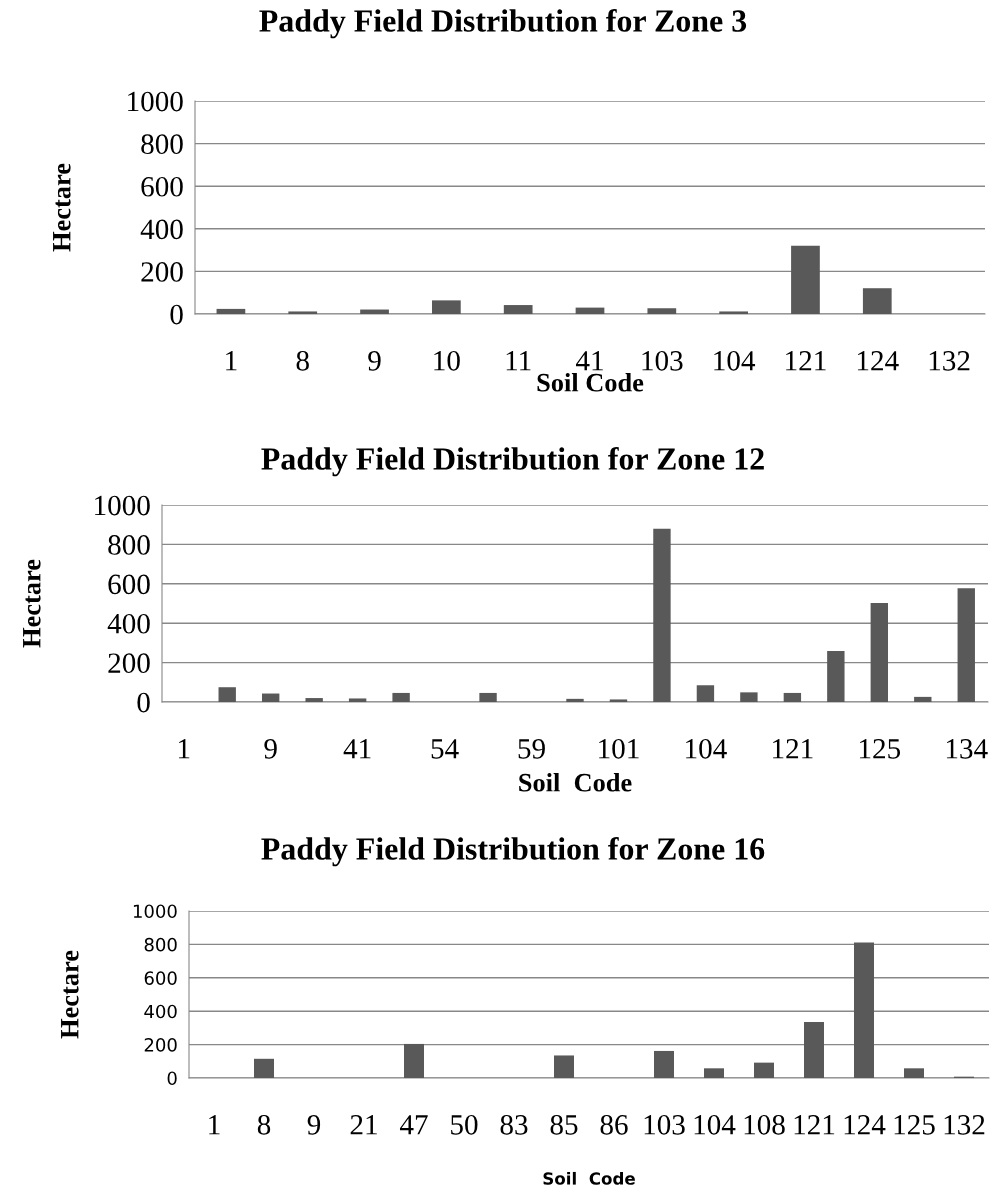 This screenshot has height=1197, width=1004. Describe the element at coordinates (531, 749) in the screenshot. I see `x-tick-label: 59` at that location.